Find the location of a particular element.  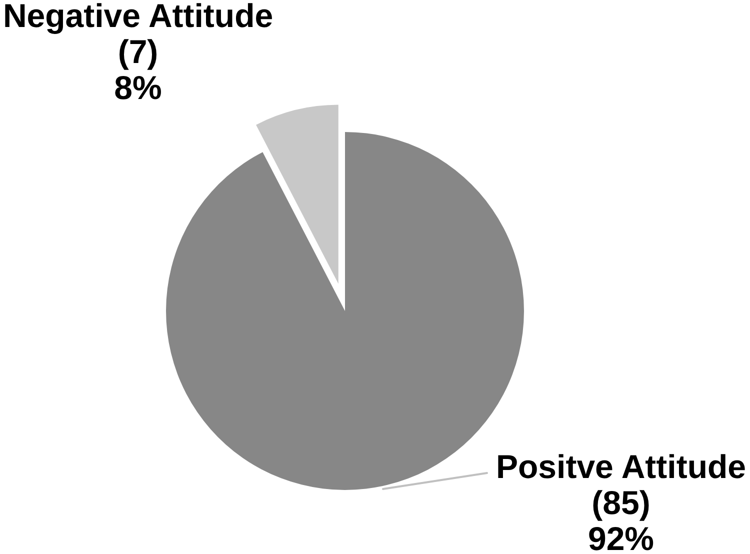

data-label: (85) 92% is located at coordinates (621, 519).